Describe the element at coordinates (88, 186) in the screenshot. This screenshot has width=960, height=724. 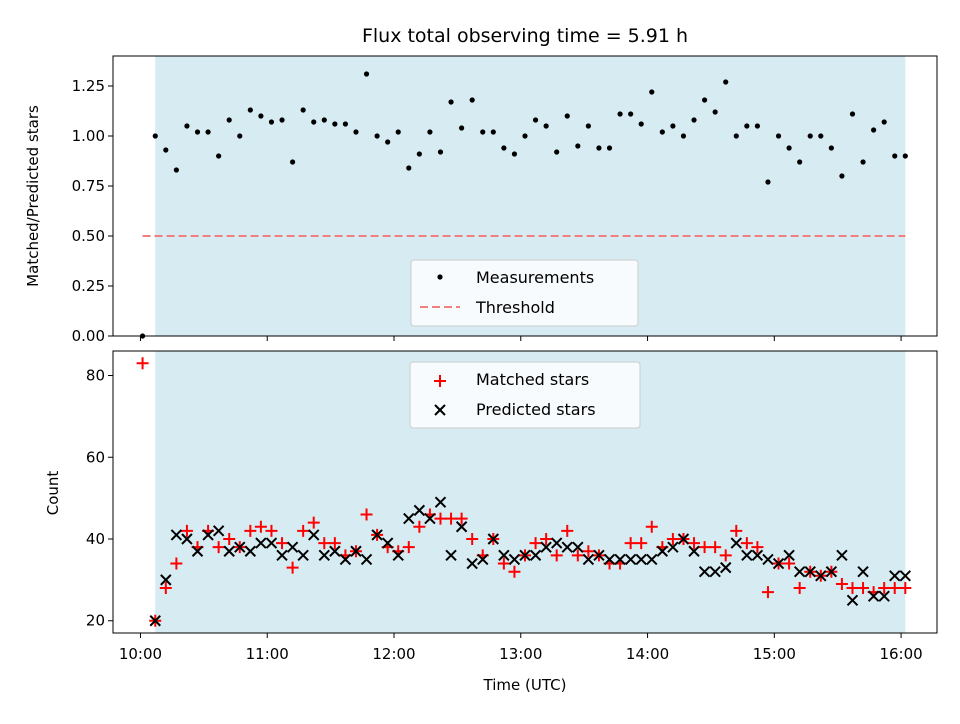
I see `y-tick-label: 0.75` at that location.